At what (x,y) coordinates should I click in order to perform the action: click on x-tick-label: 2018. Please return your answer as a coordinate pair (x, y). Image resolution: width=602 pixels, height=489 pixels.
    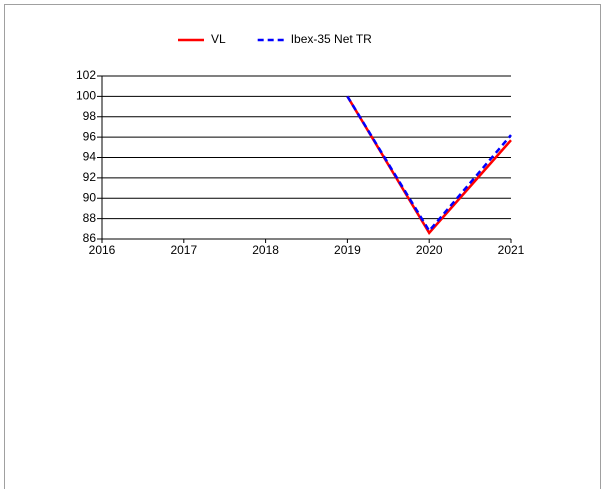
    Looking at the image, I should click on (265, 250).